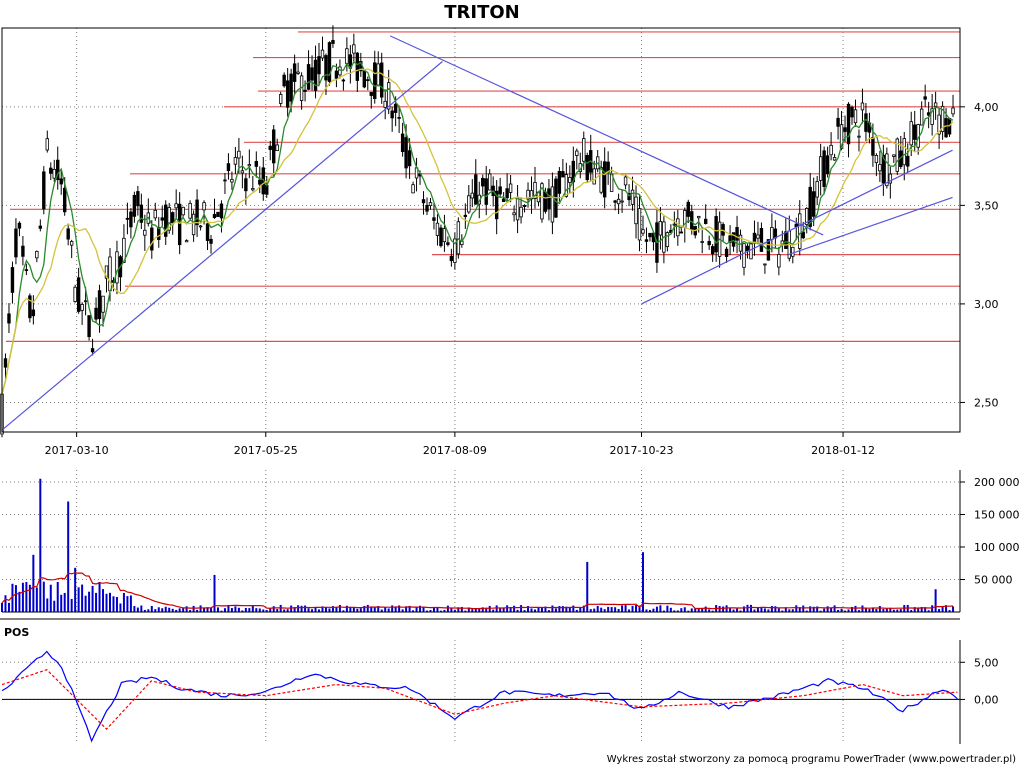 The image size is (1024, 768). I want to click on y-tick-label-3: 4,00, so click(986, 107).